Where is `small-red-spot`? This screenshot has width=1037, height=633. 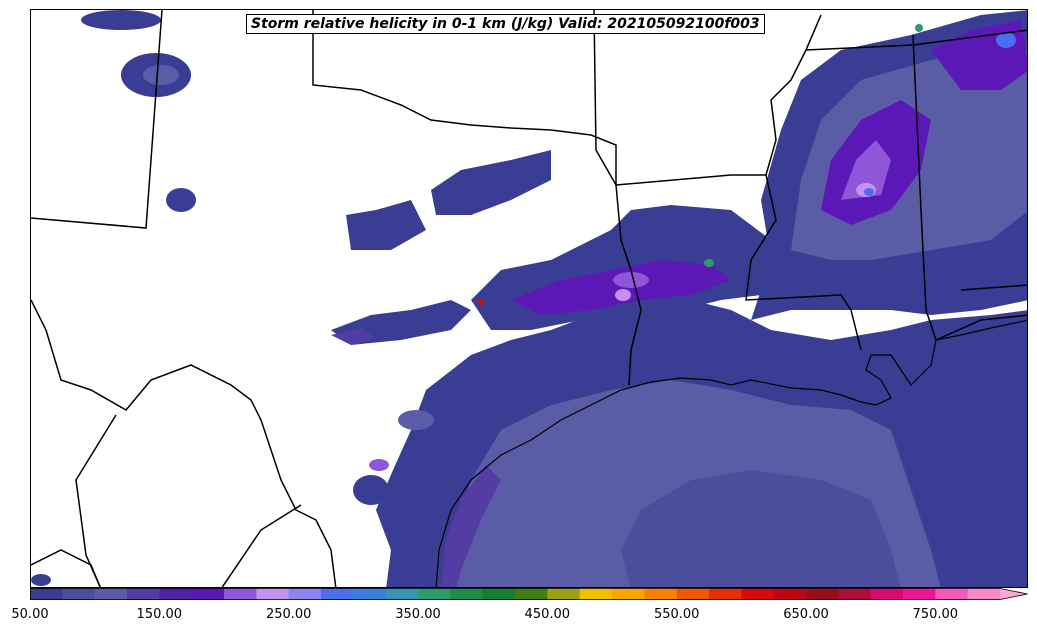 small-red-spot is located at coordinates (481, 302).